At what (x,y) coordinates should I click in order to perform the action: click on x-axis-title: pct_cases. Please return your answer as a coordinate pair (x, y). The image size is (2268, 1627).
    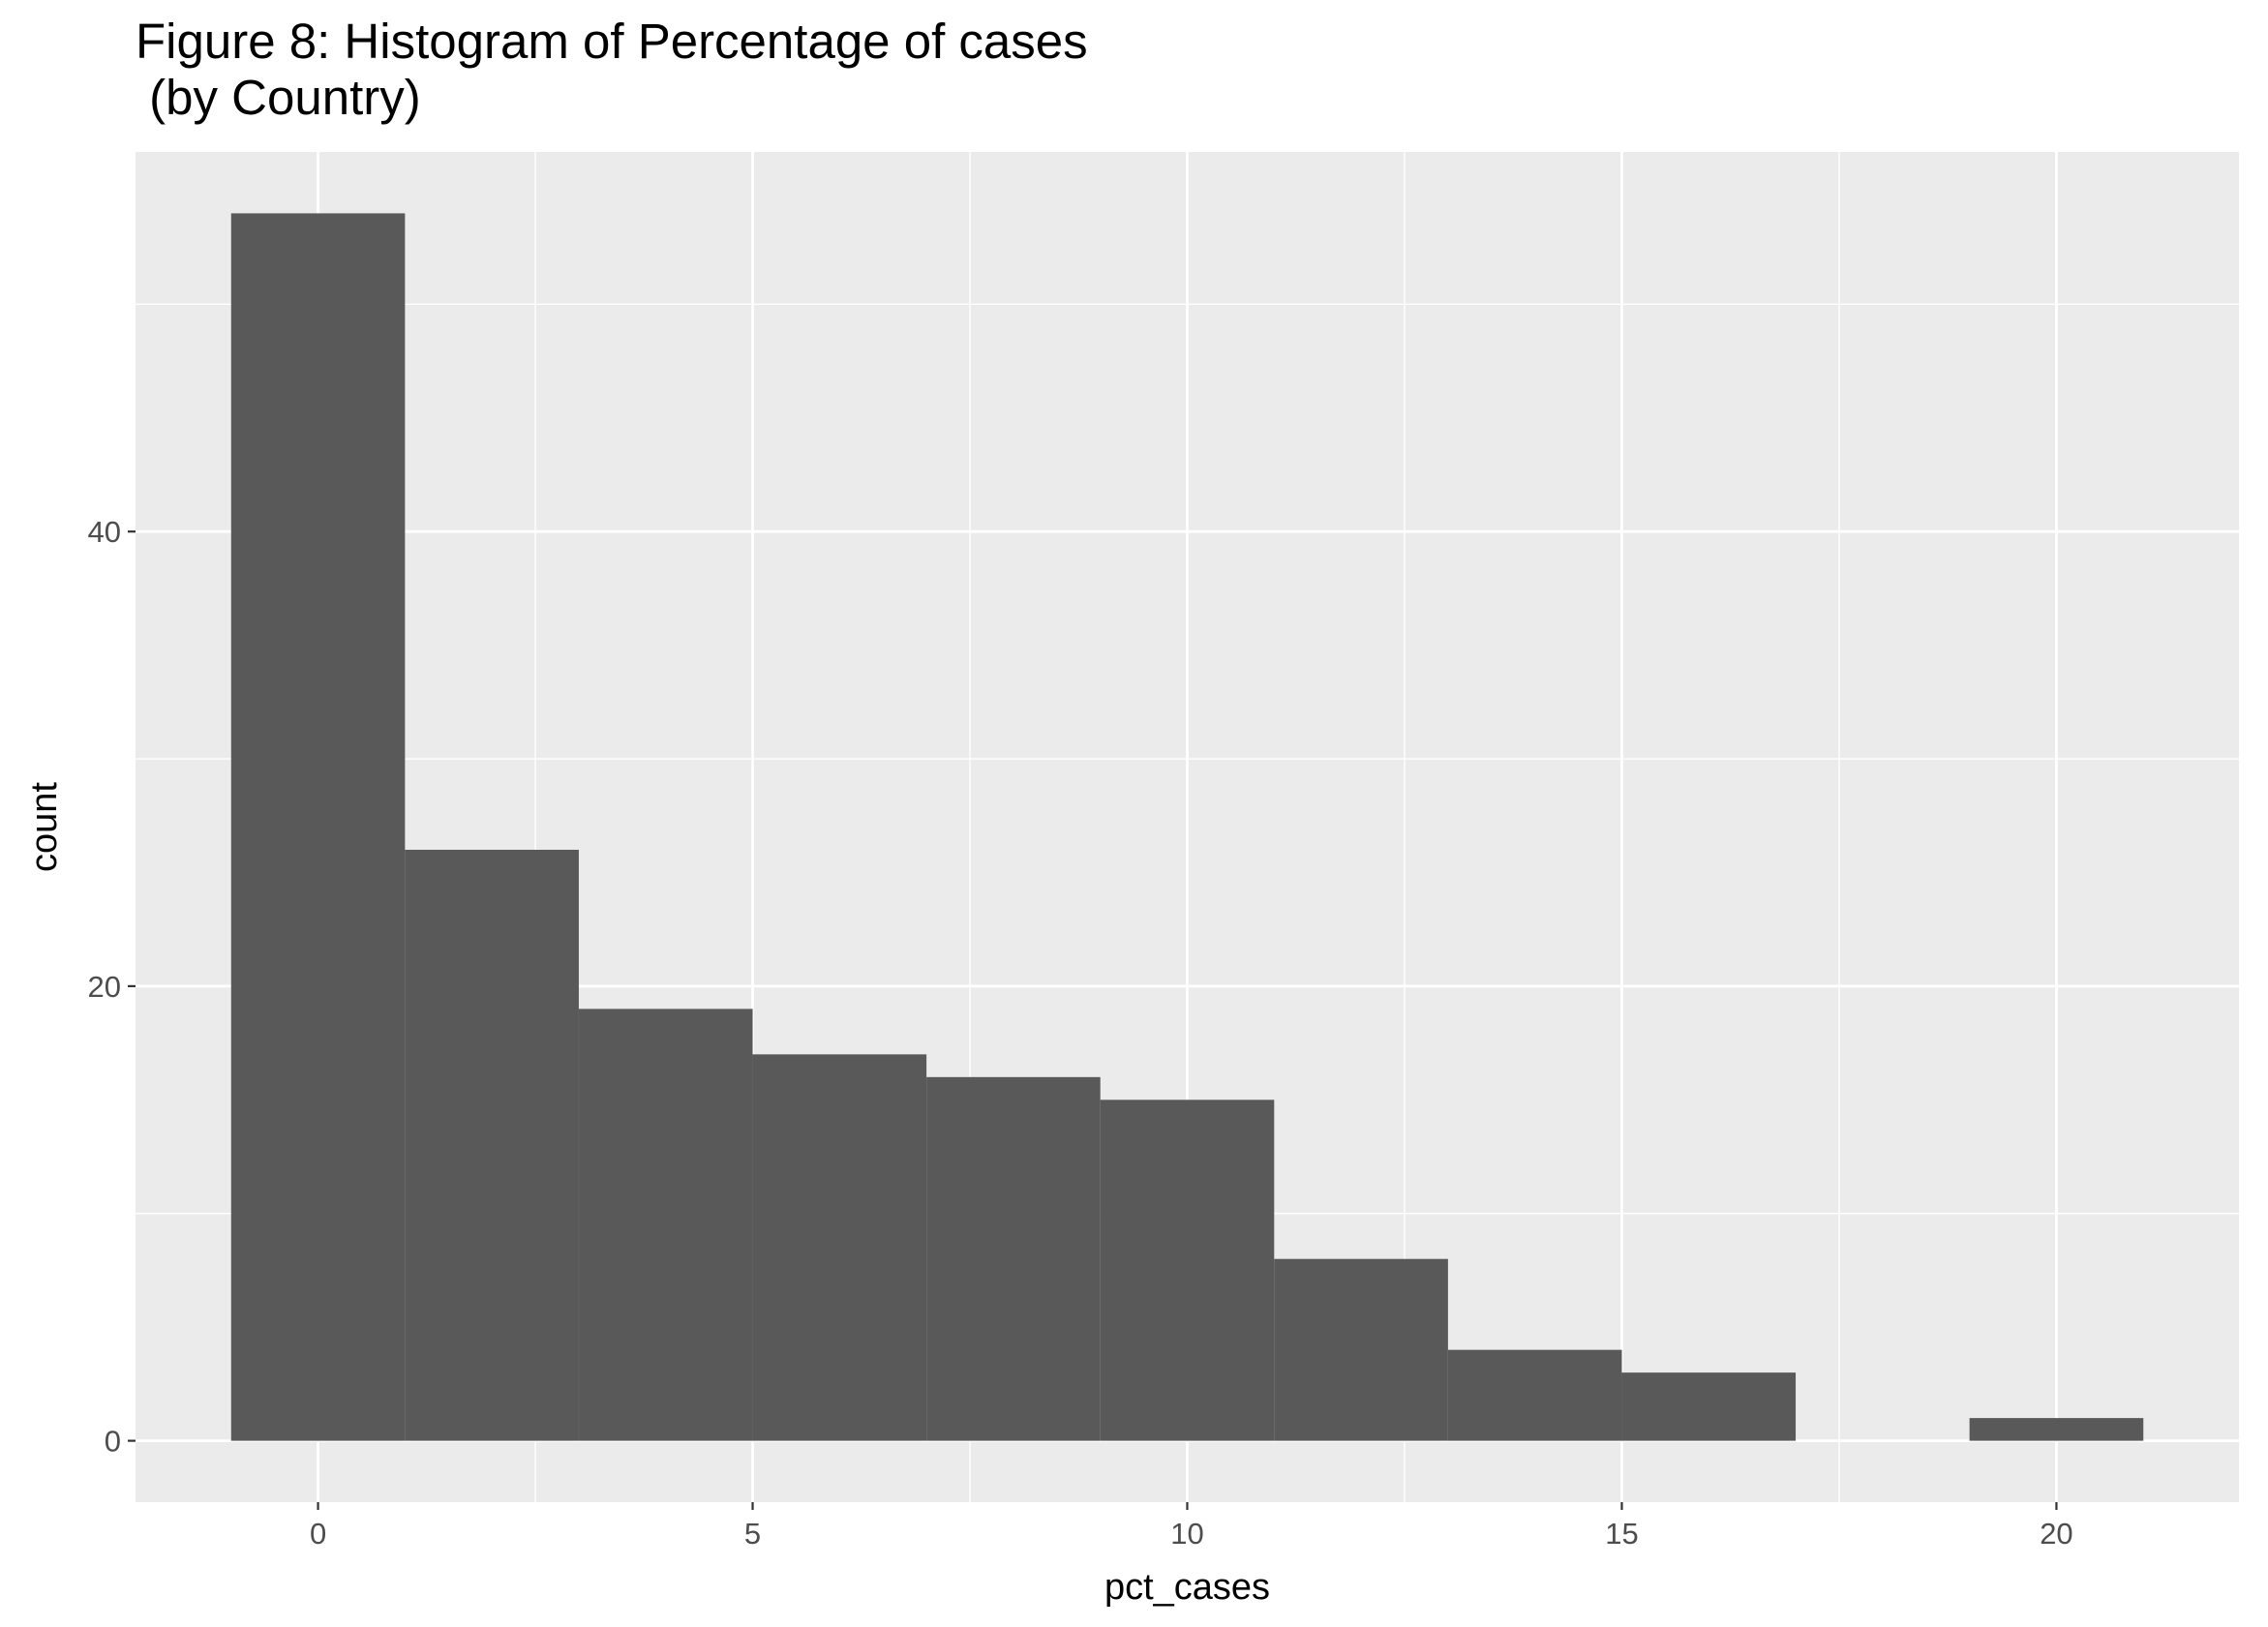
    Looking at the image, I should click on (1187, 1587).